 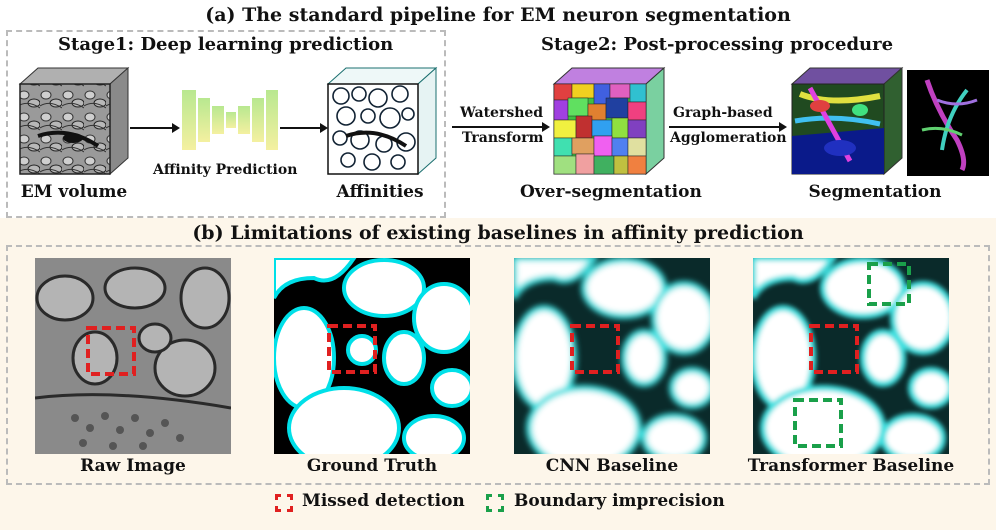 I want to click on overseg-cube, so click(x=609, y=121).